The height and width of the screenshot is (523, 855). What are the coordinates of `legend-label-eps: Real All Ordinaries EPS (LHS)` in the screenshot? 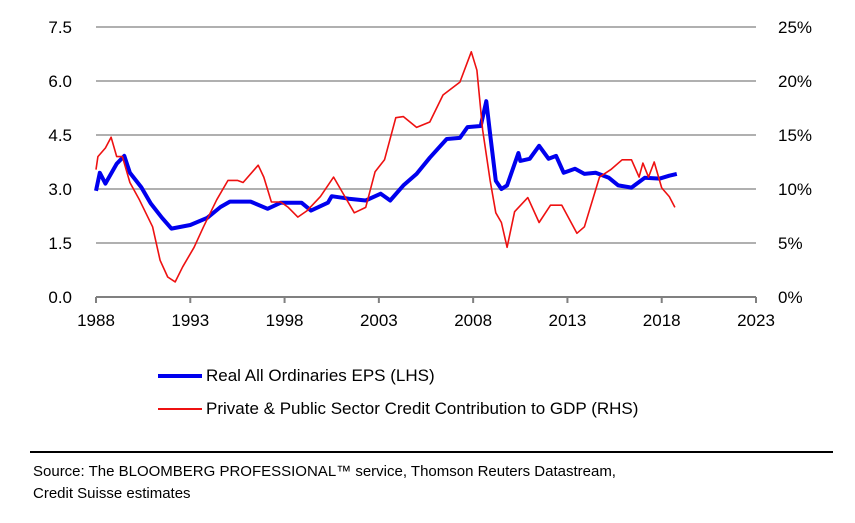 It's located at (320, 375).